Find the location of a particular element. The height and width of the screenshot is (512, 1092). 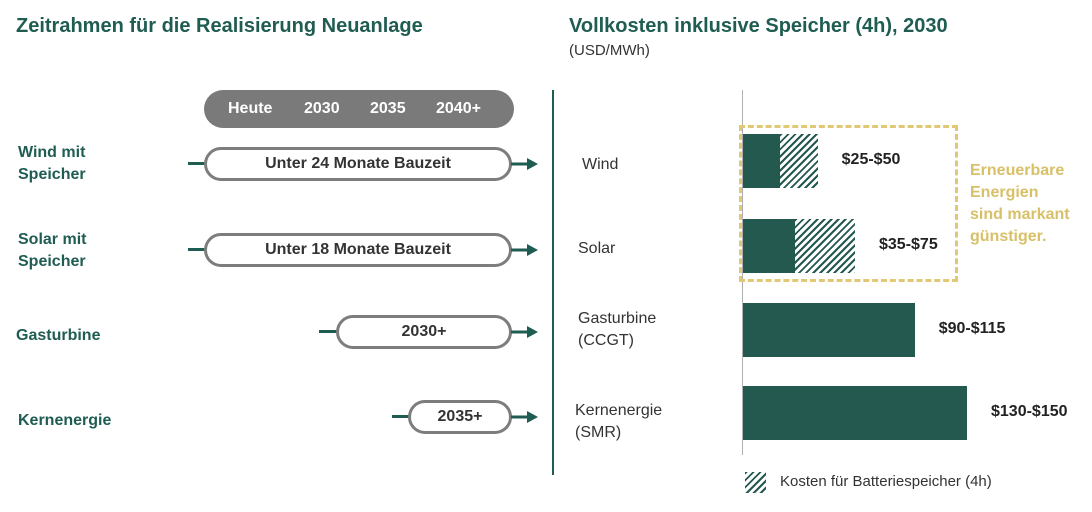

bar-solar-storage is located at coordinates (825, 246).